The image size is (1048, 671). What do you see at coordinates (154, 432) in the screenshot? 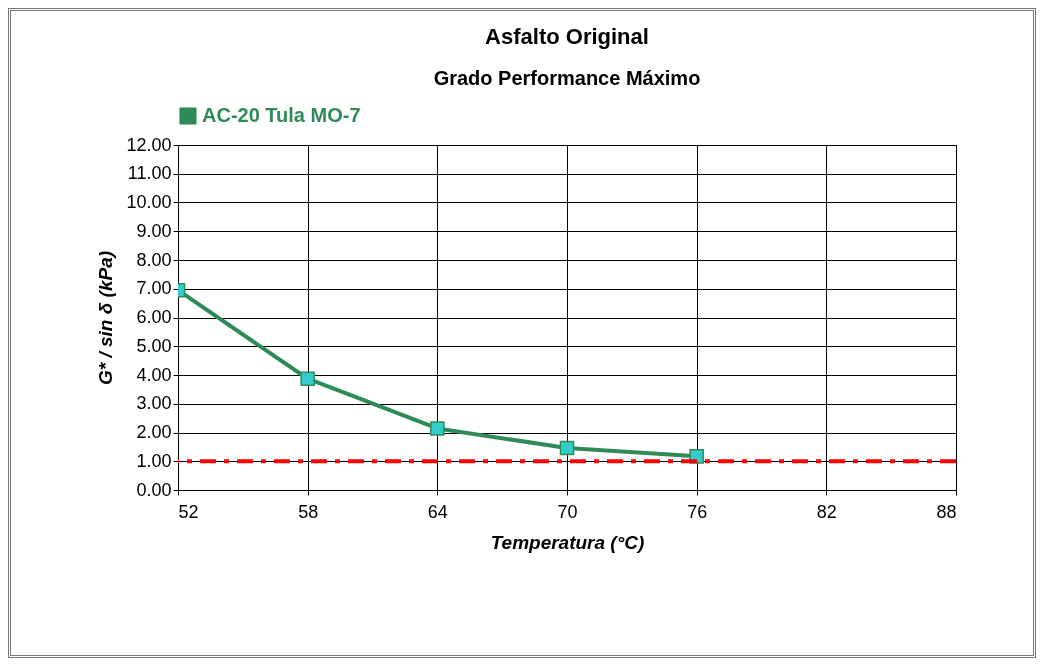
I see `y-tick-label: 2.00` at bounding box center [154, 432].